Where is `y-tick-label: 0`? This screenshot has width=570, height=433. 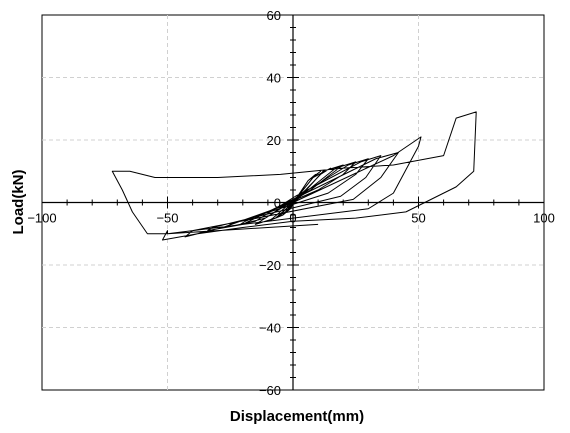
y-tick-label: 0 is located at coordinates (277, 203).